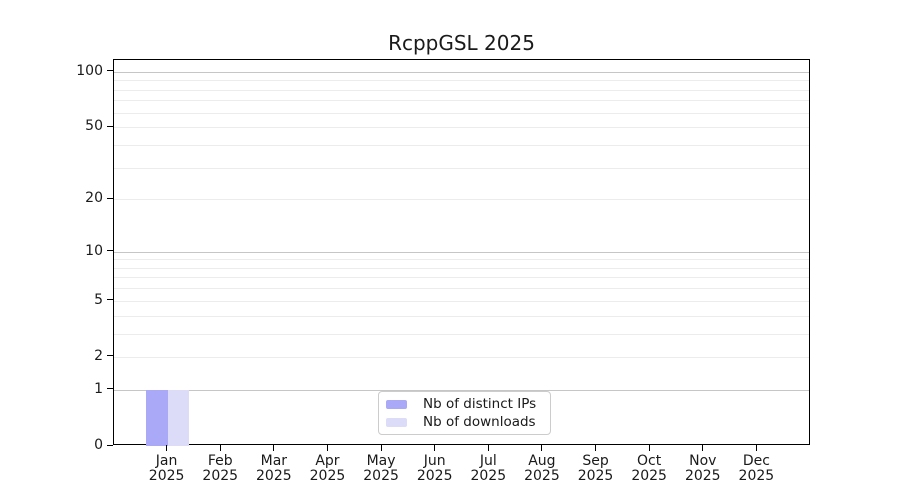 This screenshot has height=500, width=900. I want to click on x-tick-label: Jul 2025, so click(489, 469).